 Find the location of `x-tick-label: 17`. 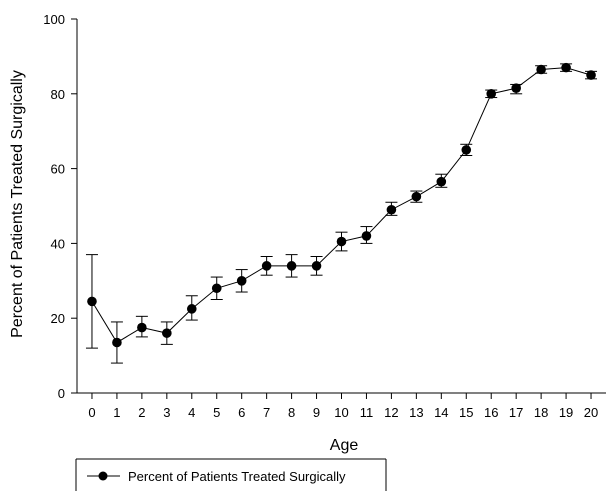

x-tick-label: 17 is located at coordinates (516, 412).